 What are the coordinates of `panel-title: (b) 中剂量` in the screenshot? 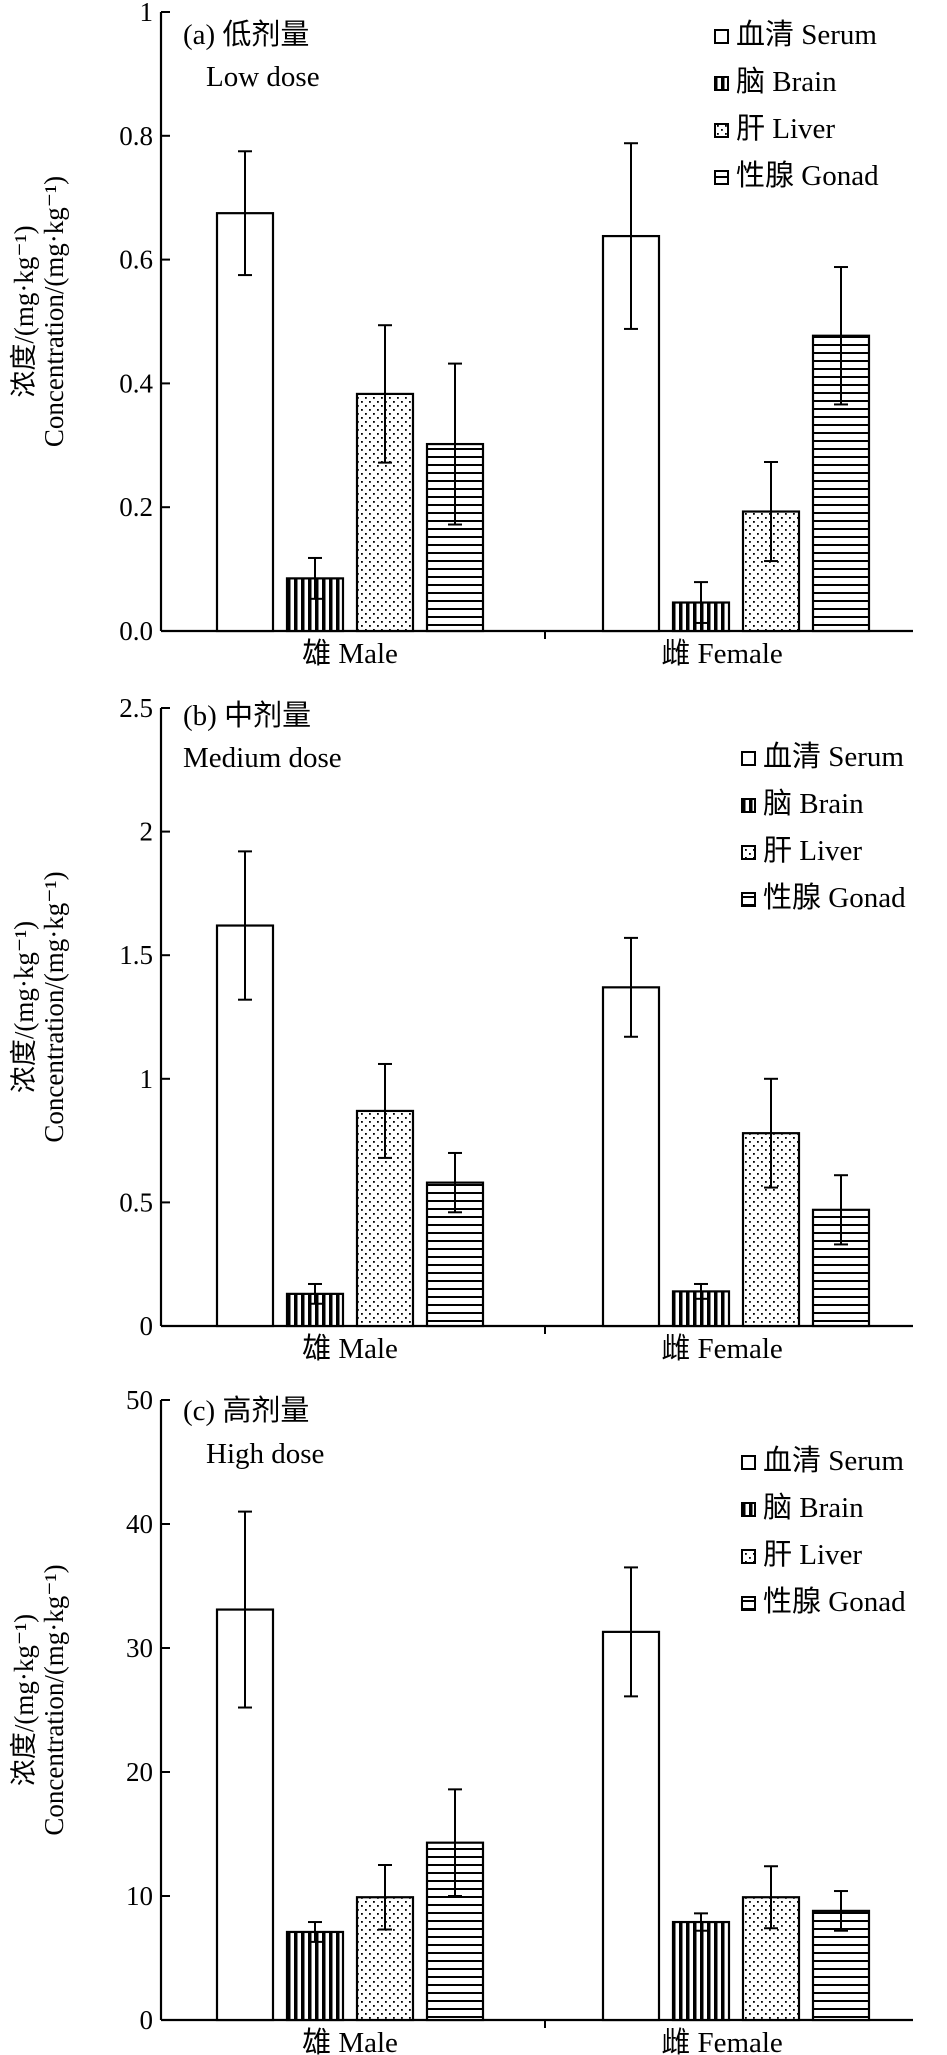 It's located at (247, 715).